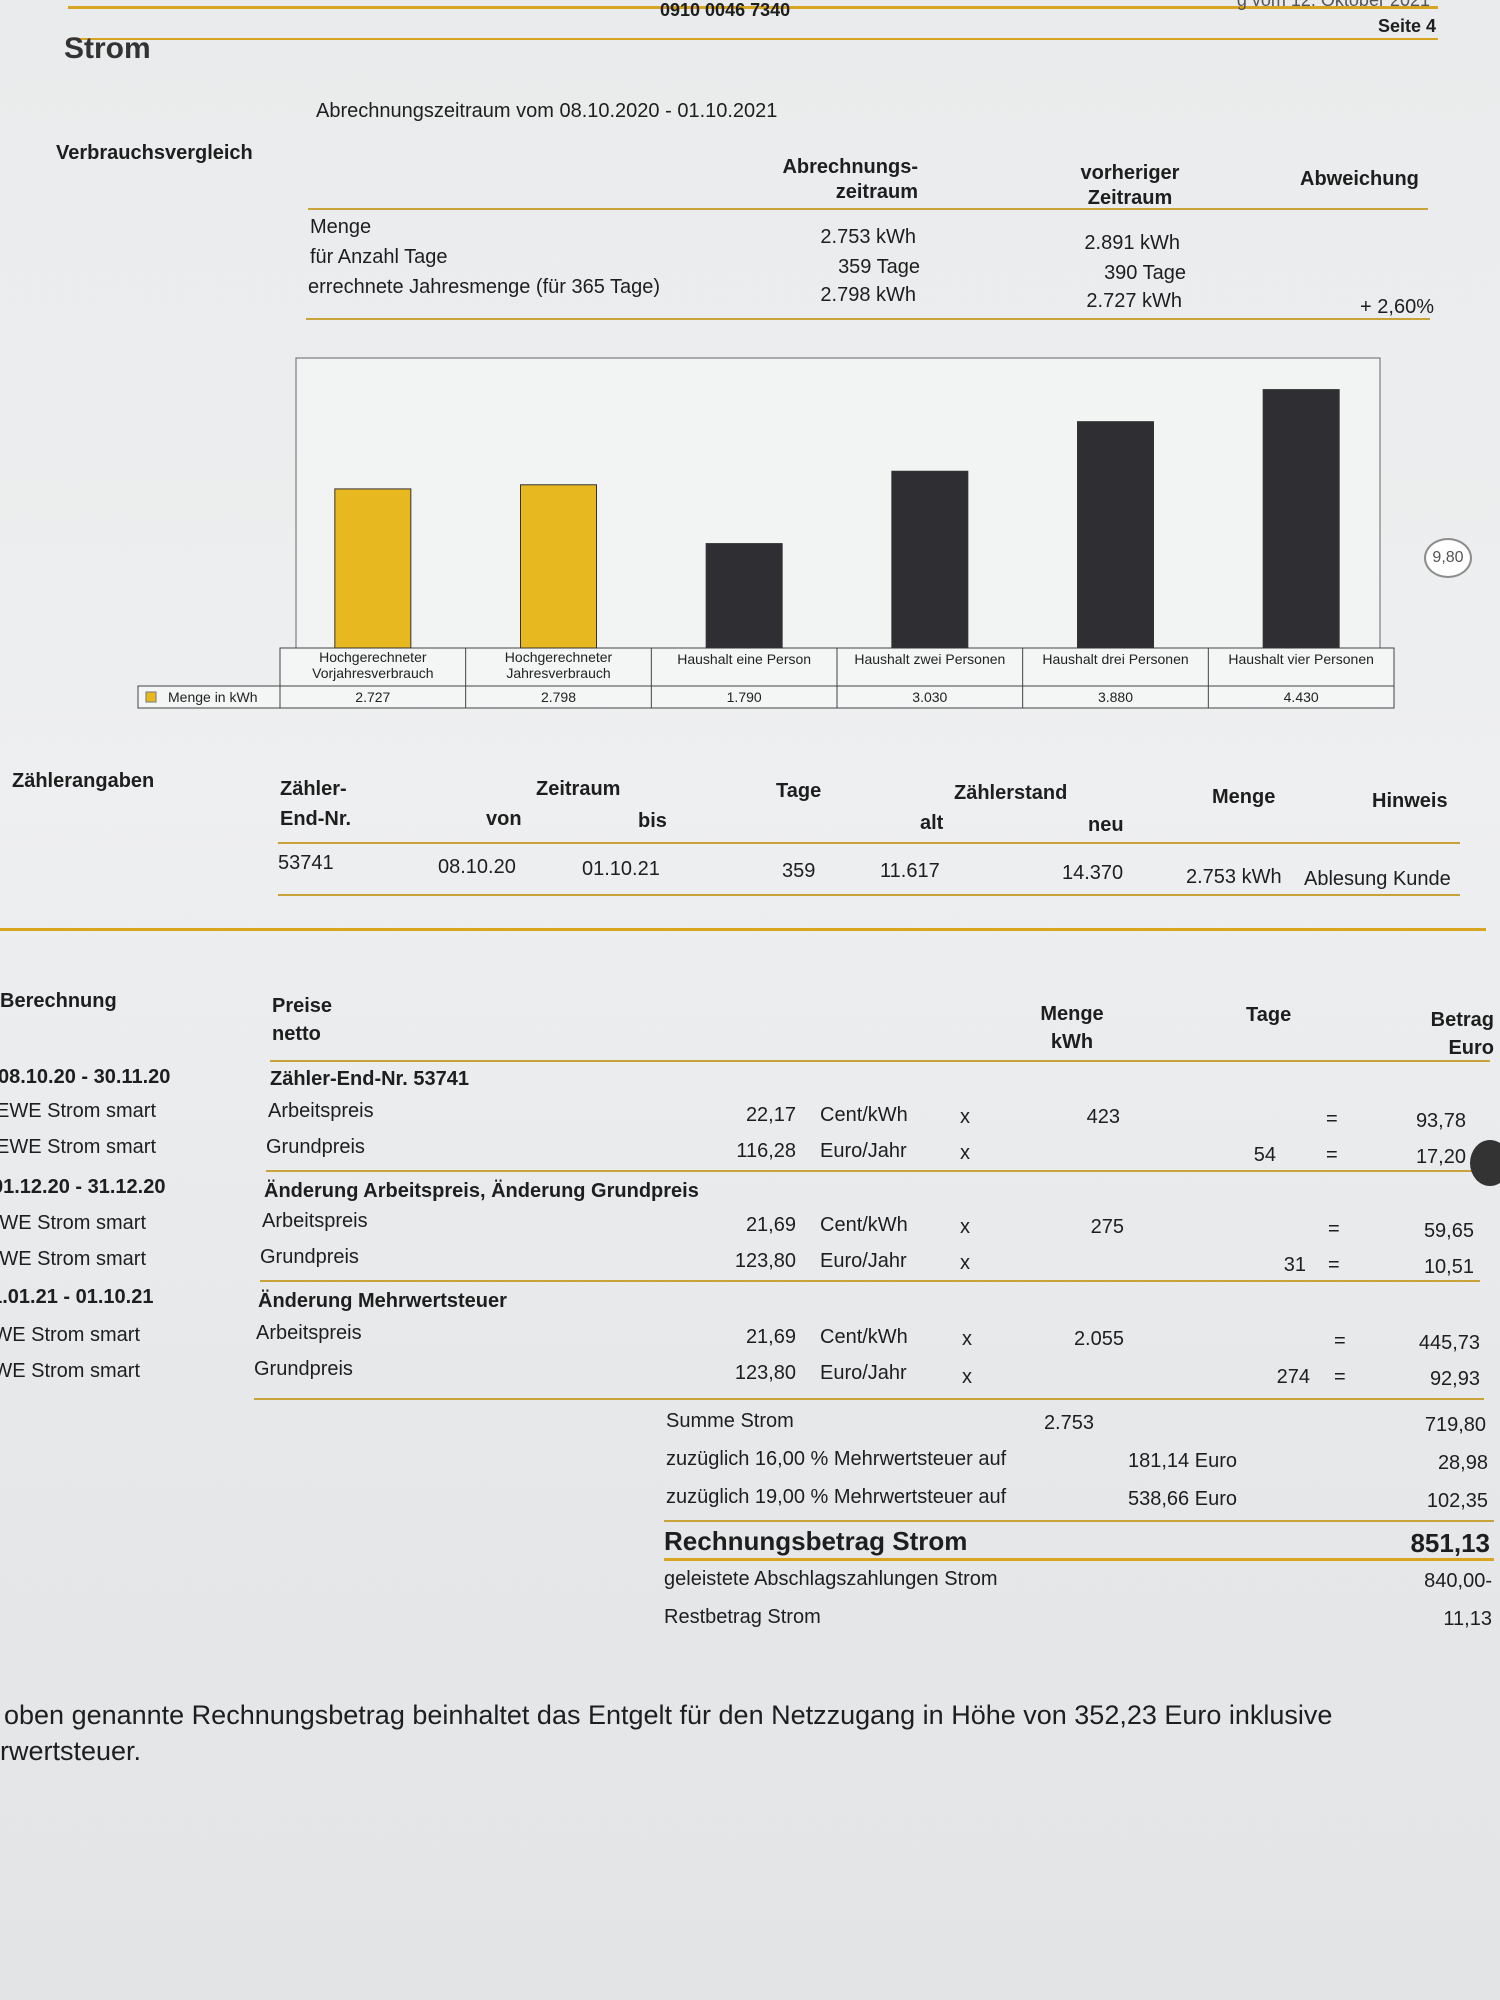 This screenshot has width=1500, height=2000. Describe the element at coordinates (1068, 1423) in the screenshot. I see `sum-qty: 2.753` at that location.